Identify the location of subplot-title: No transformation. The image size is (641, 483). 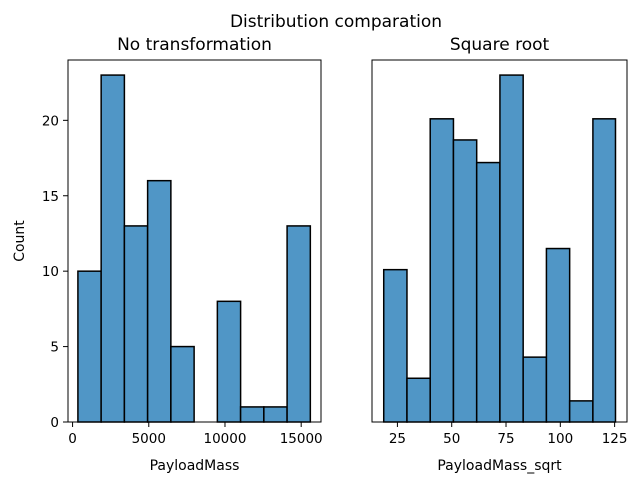
(194, 45).